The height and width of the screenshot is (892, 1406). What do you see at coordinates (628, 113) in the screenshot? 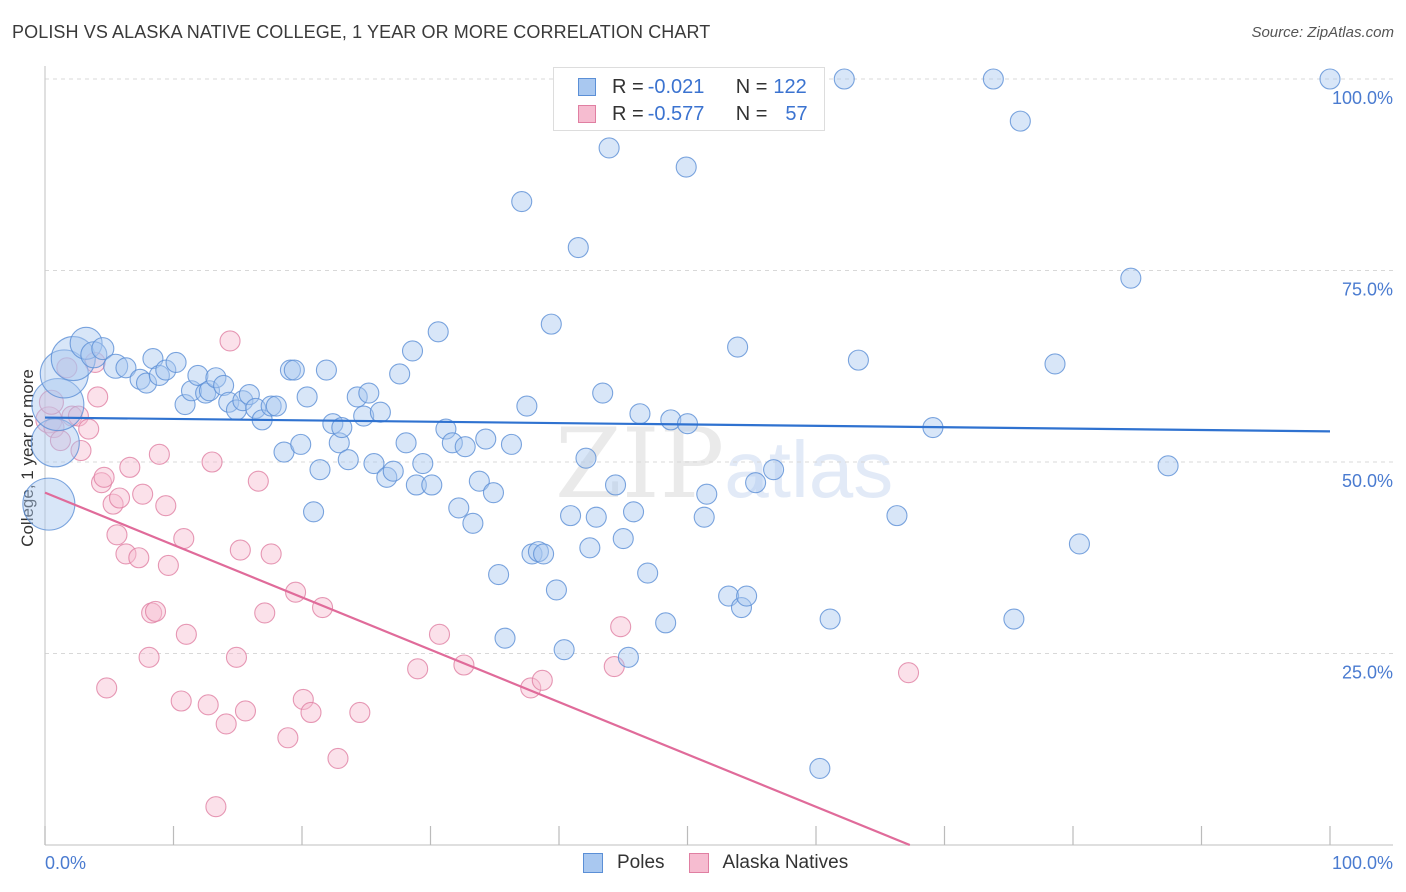
I see `alaska-r-label: R =` at bounding box center [628, 113].